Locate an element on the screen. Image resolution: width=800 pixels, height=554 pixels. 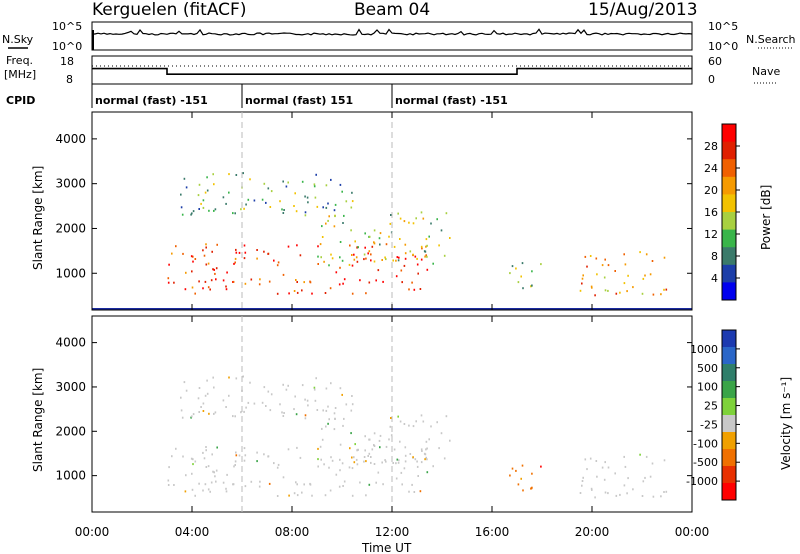
x-tick-label: 16:00 is located at coordinates (492, 532).